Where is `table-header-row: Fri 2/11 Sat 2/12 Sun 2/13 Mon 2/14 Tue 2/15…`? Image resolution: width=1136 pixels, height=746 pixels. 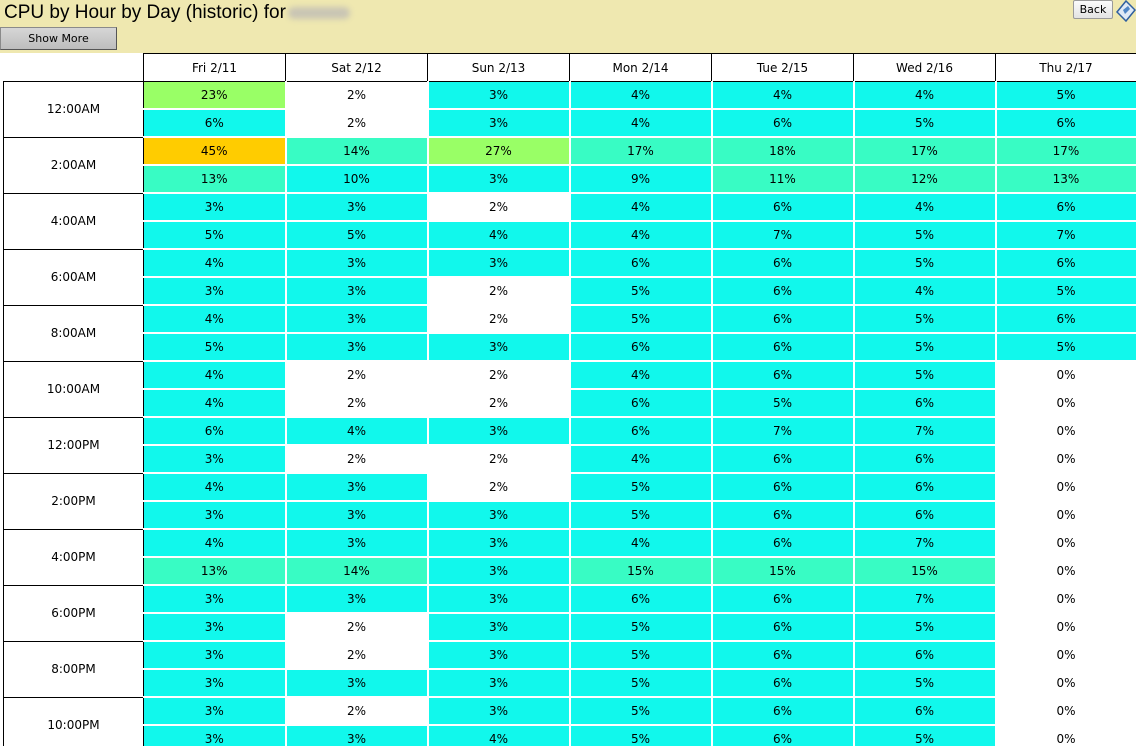
table-header-row: Fri 2/11 Sat 2/12 Sun 2/13 Mon 2/14 Tue 2/15… is located at coordinates (569, 67).